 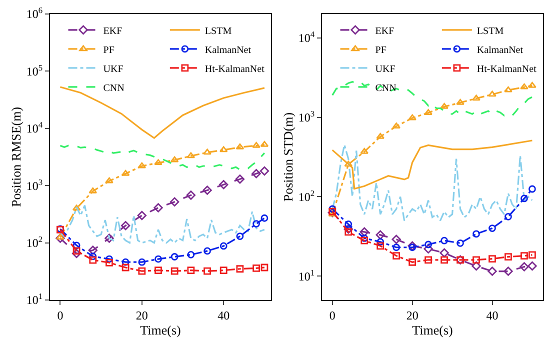 I want to click on x-axis-title: Time(s), so click(x=432, y=330).